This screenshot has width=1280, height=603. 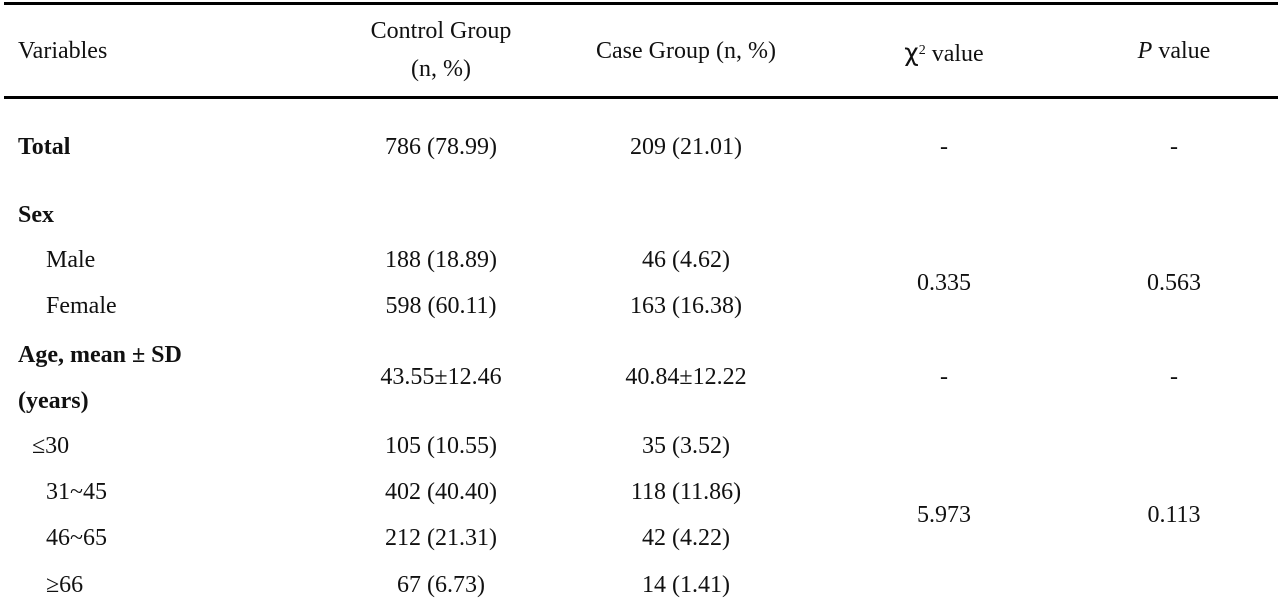 What do you see at coordinates (1145, 51) in the screenshot?
I see `p-symbol: P` at bounding box center [1145, 51].